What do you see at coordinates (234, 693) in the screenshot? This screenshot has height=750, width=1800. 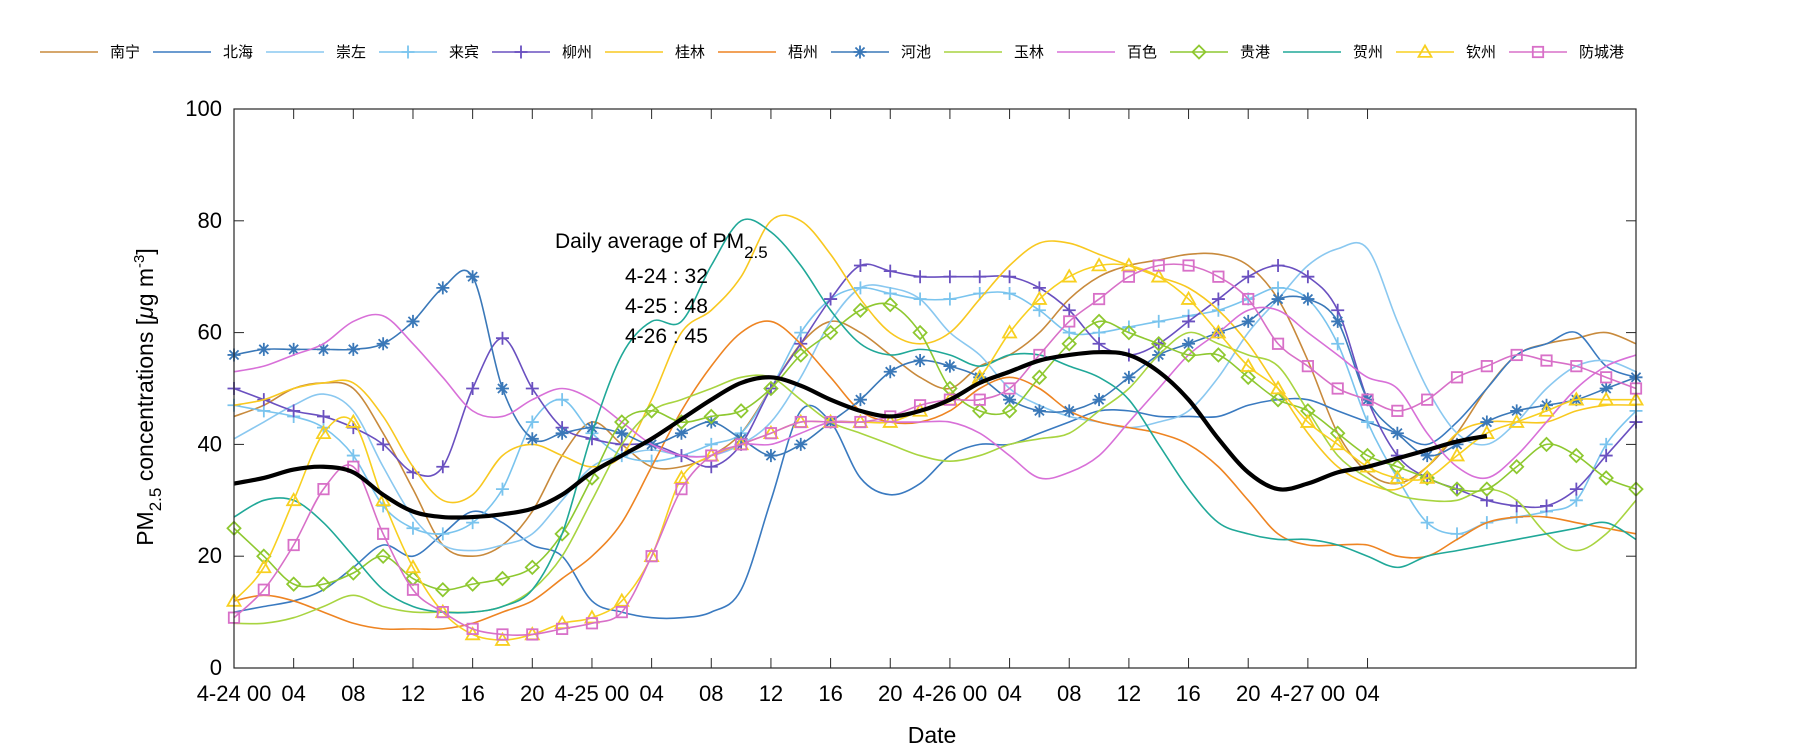 I see `x-tick-label-0: 4-24 00` at bounding box center [234, 693].